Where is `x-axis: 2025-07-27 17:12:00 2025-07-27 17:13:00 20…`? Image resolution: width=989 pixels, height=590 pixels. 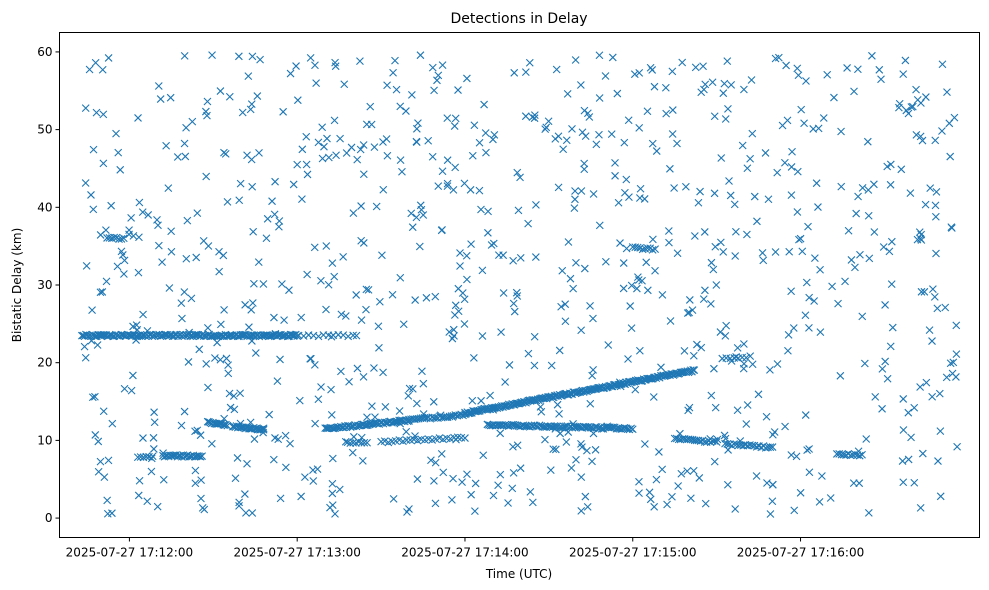 x-axis: 2025-07-27 17:12:00 2025-07-27 17:13:00 20… is located at coordinates (465, 548).